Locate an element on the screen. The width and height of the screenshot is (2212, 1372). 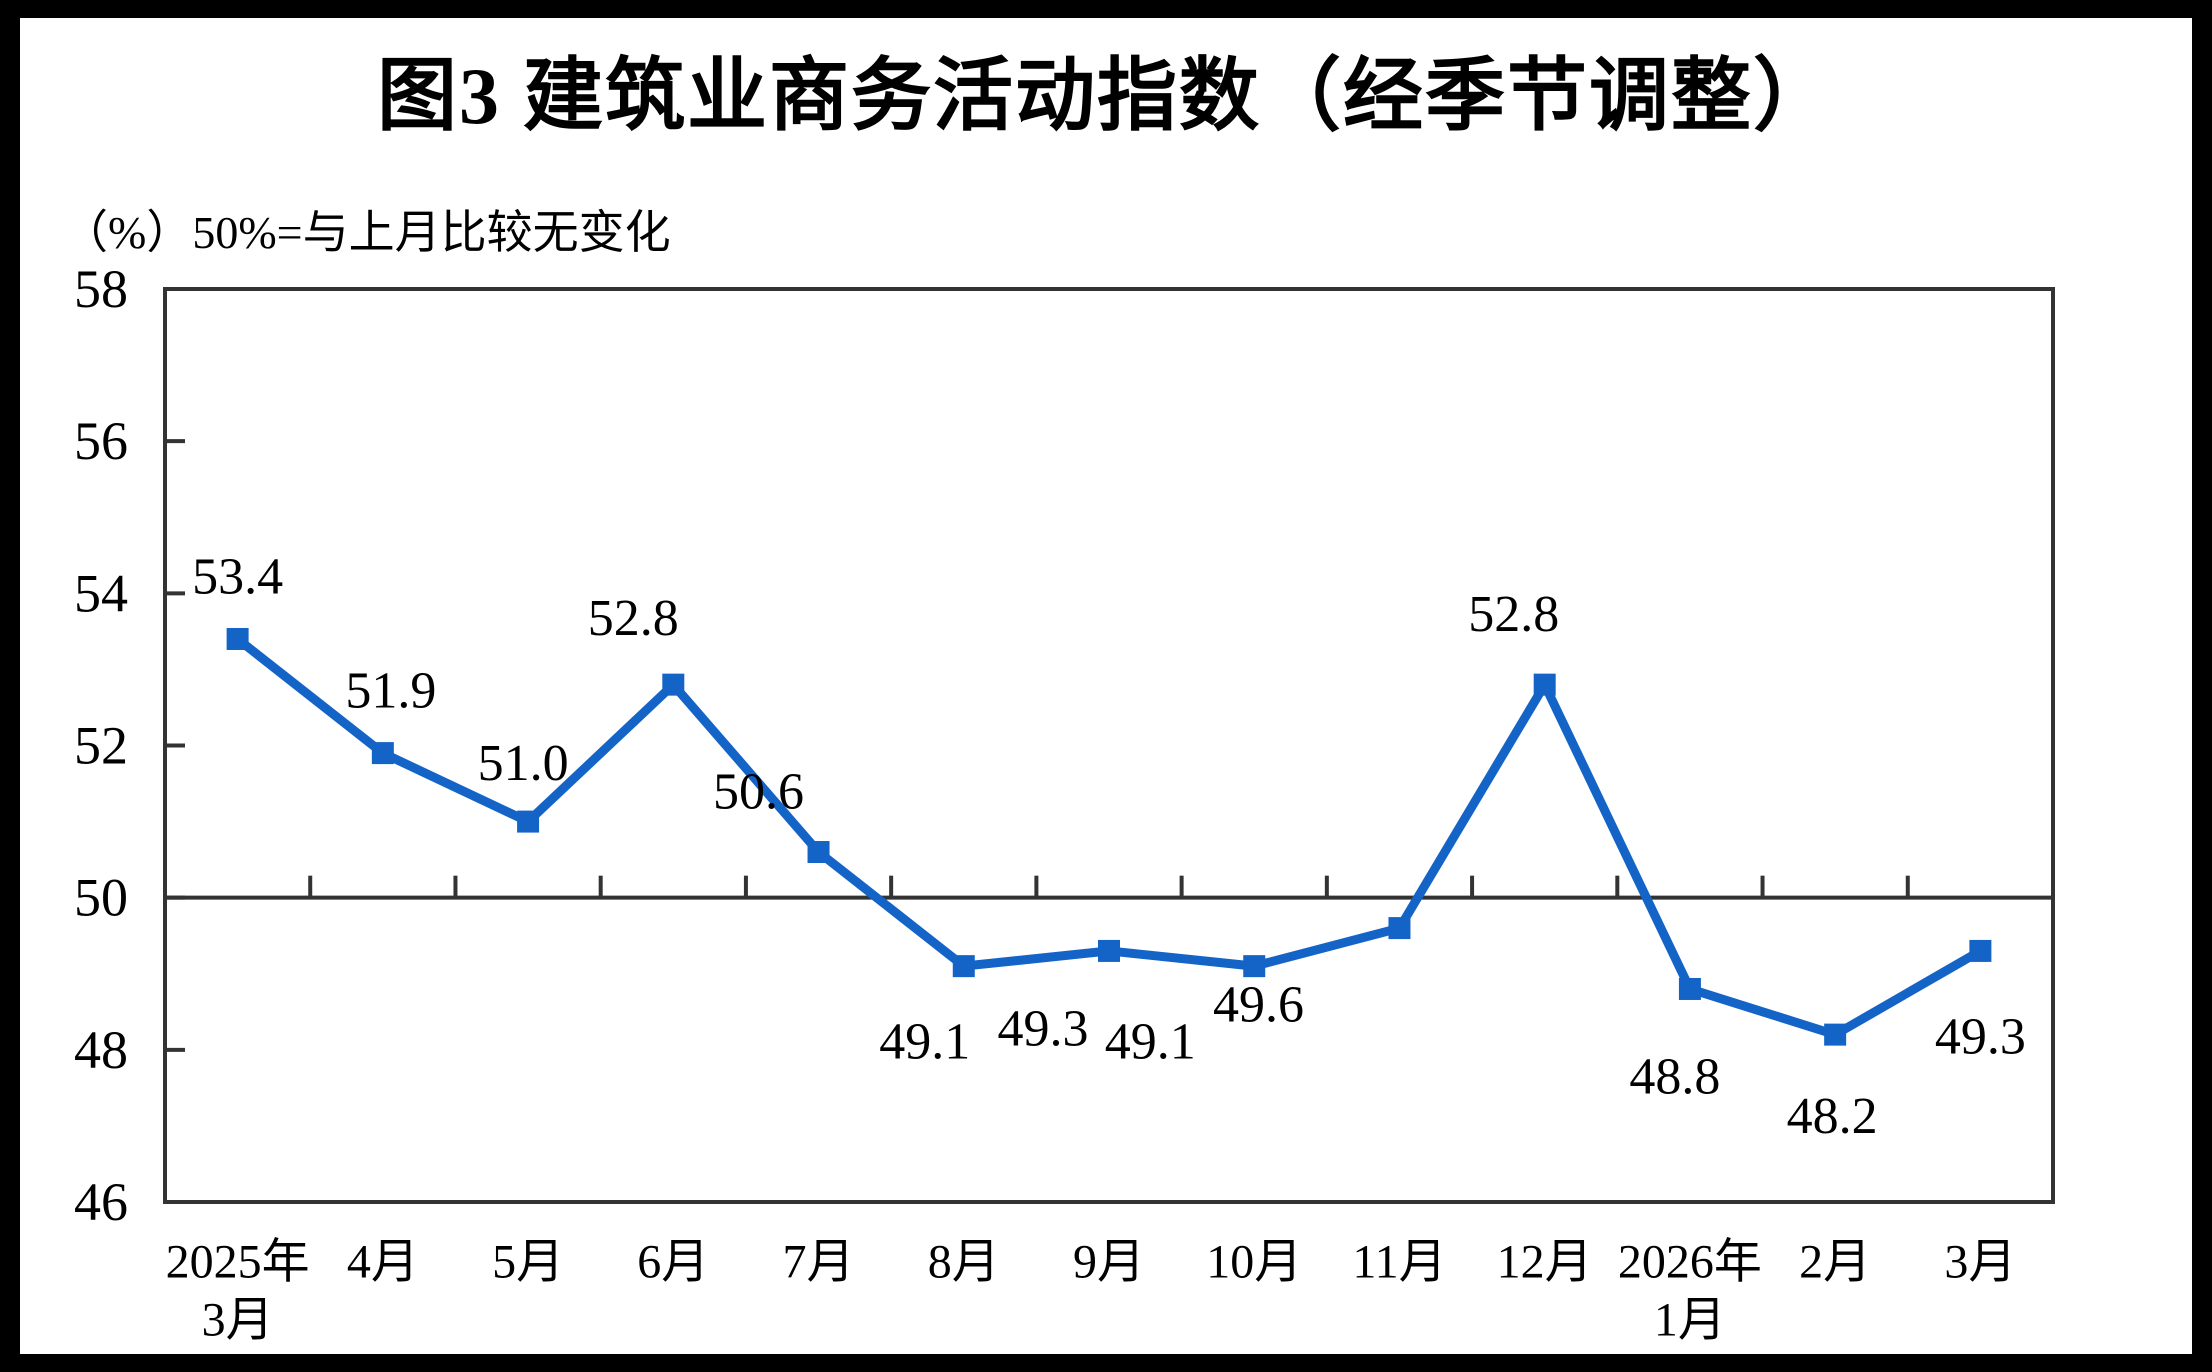
data-label: 51.0 is located at coordinates (523, 763).